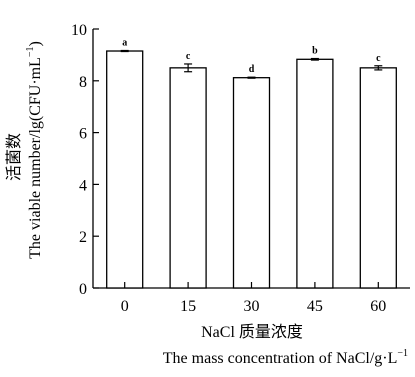 This screenshot has height=377, width=415. Describe the element at coordinates (83, 185) in the screenshot. I see `y-tick-label: 4` at that location.